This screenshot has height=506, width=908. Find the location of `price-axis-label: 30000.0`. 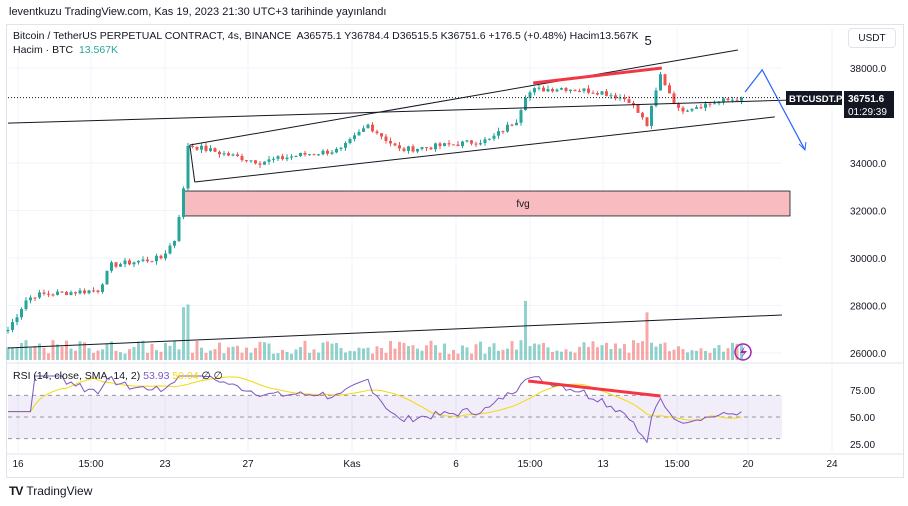

price-axis-label: 30000.0 is located at coordinates (868, 259).